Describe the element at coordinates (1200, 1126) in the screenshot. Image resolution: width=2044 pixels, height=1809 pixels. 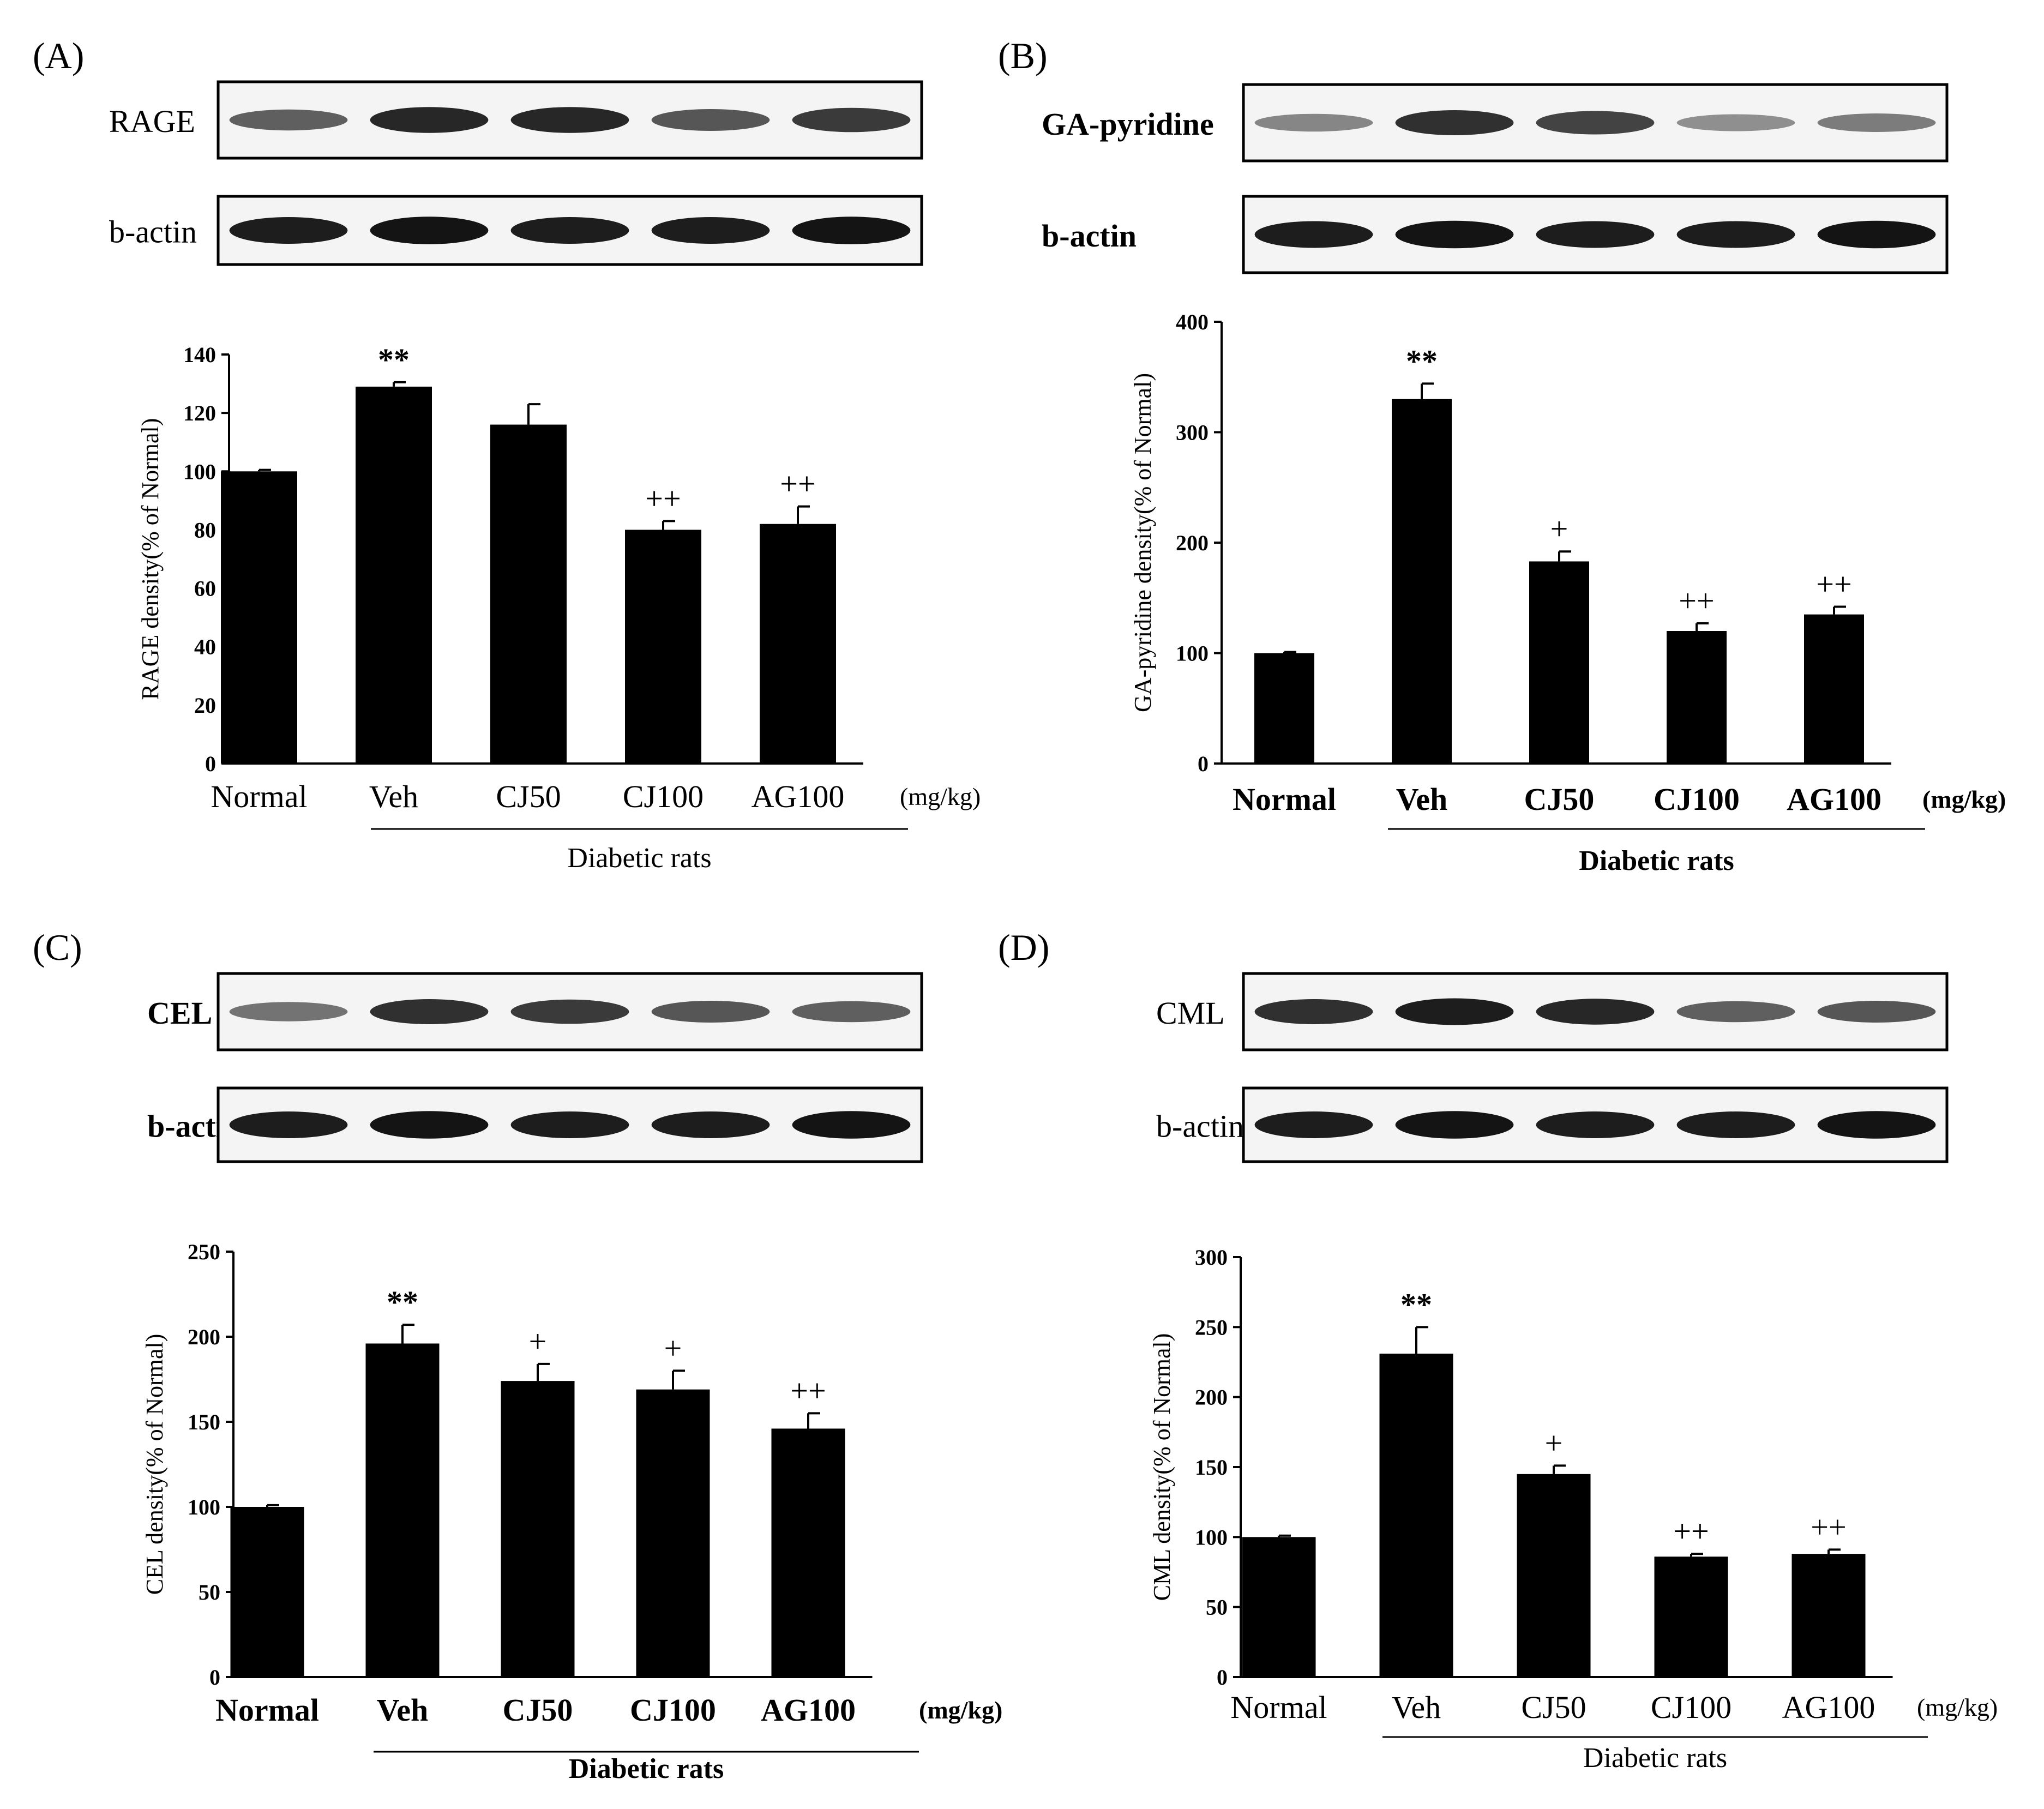
I see `blot-label: b-actin` at that location.